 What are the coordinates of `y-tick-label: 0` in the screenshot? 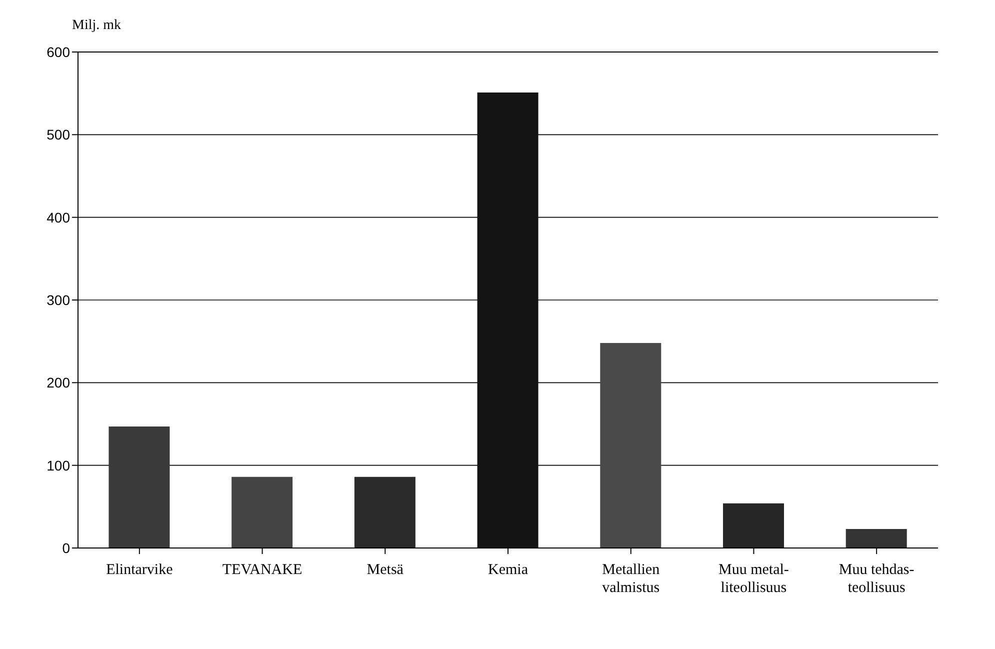 It's located at (66, 548).